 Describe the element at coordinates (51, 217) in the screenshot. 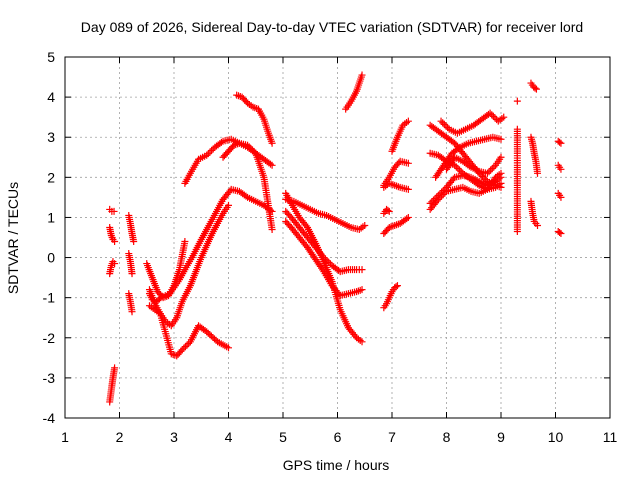

I see `y-tick-label: 1` at that location.